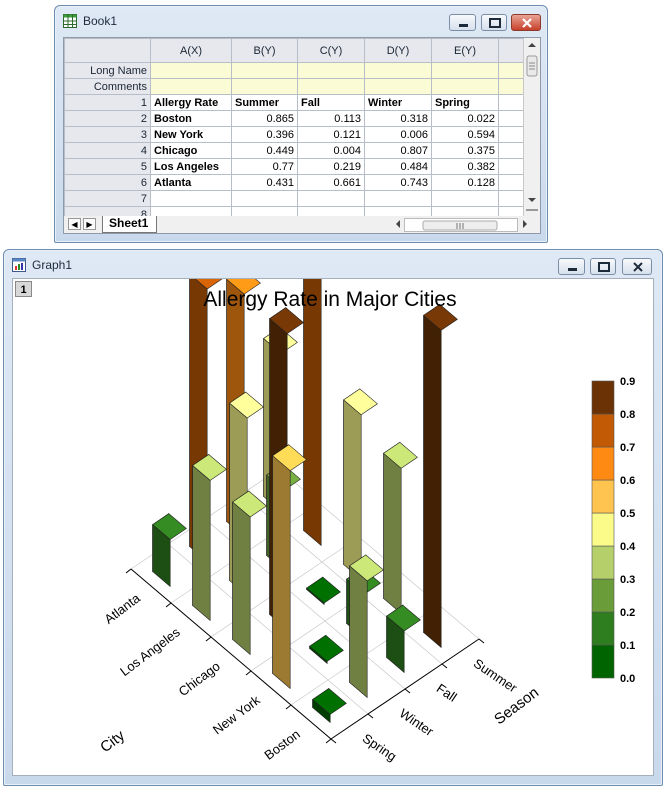  I want to click on column-header: B(Y), so click(264, 50).